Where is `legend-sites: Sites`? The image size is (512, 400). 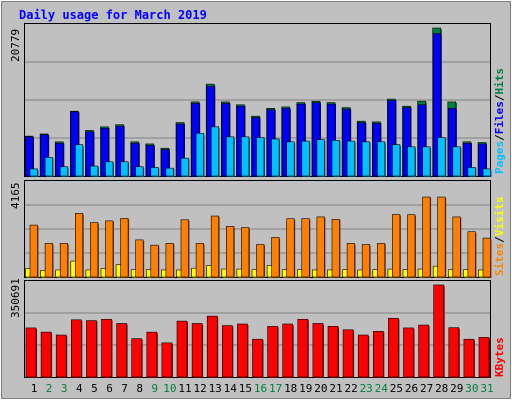 legend-sites: Sites is located at coordinates (499, 259).